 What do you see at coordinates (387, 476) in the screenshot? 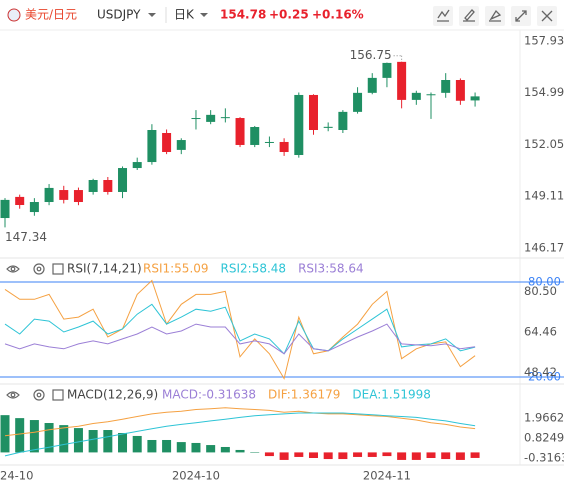
I see `x-tick-label: 2024-11` at bounding box center [387, 476].